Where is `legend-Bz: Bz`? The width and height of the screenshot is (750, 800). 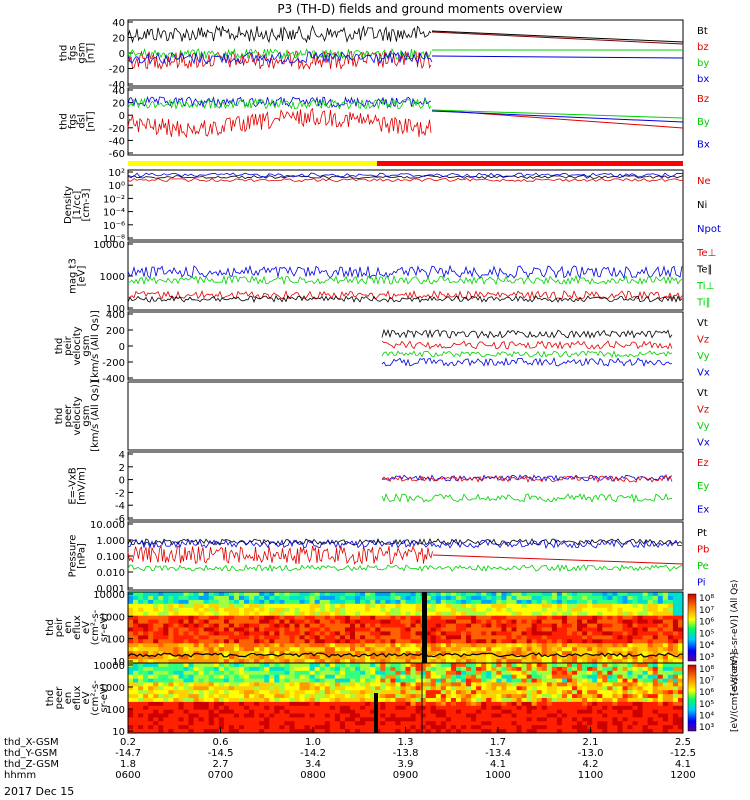 legend-Bz: Bz is located at coordinates (703, 99).